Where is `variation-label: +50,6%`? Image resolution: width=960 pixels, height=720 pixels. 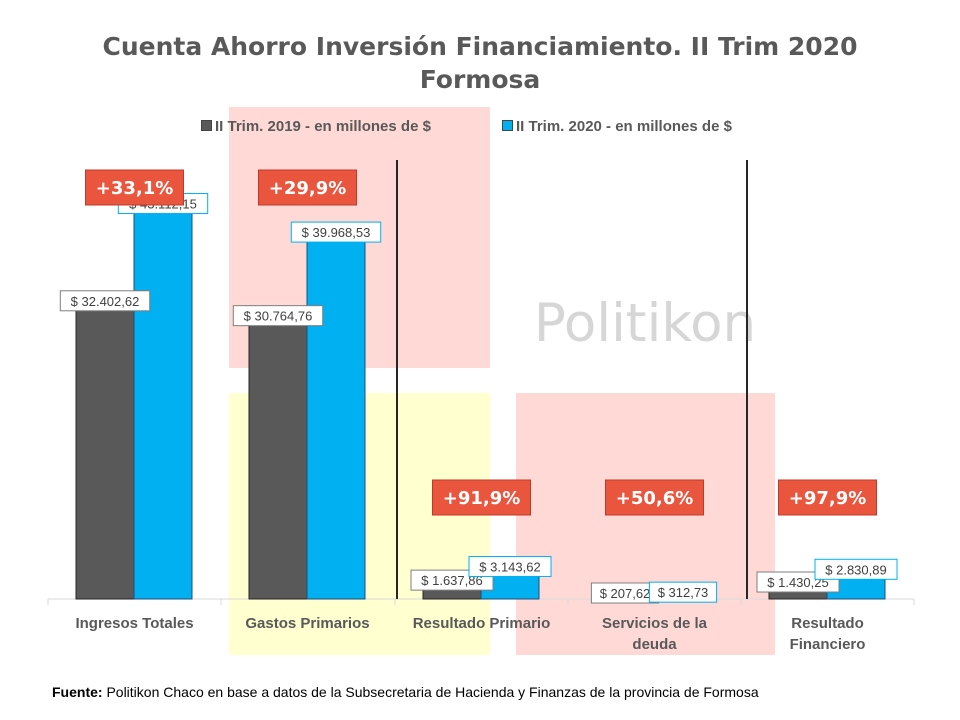 variation-label: +50,6% is located at coordinates (655, 498).